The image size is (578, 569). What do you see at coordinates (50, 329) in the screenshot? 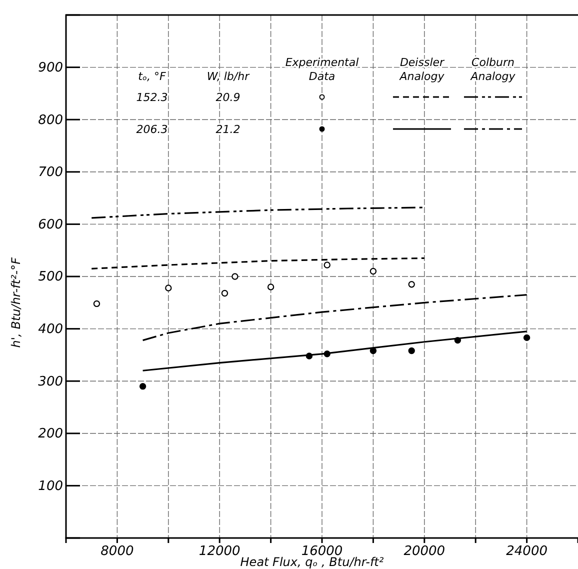
I see `y-tick-label: 400` at bounding box center [50, 329].